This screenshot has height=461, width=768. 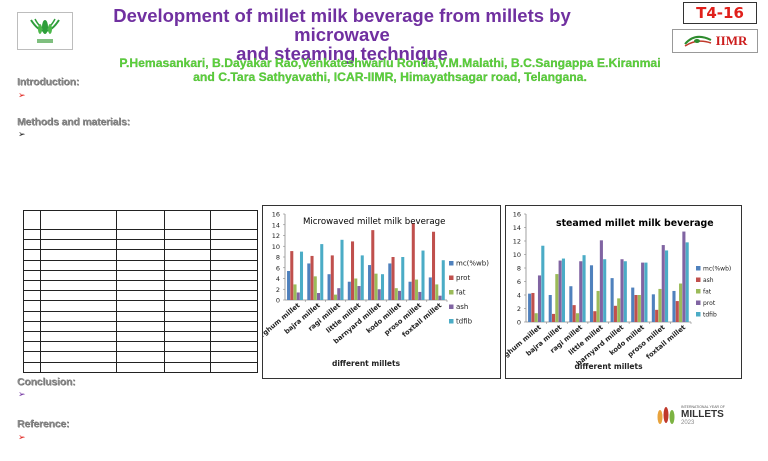 What do you see at coordinates (278, 301) in the screenshot?
I see `y-tick-label: 0` at bounding box center [278, 301].